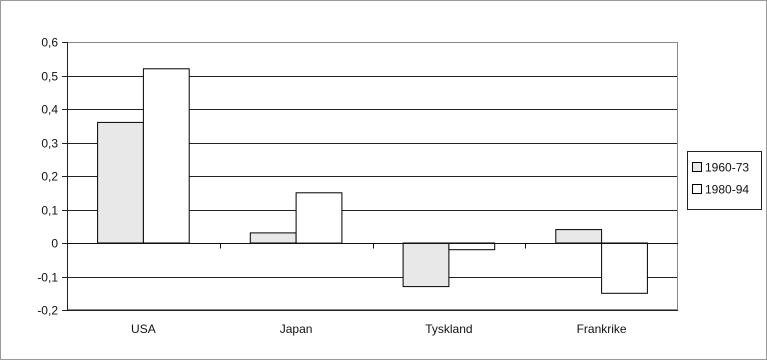 The image size is (767, 360). Describe the element at coordinates (472, 246) in the screenshot. I see `bar-1980-94-Tyskland` at that location.